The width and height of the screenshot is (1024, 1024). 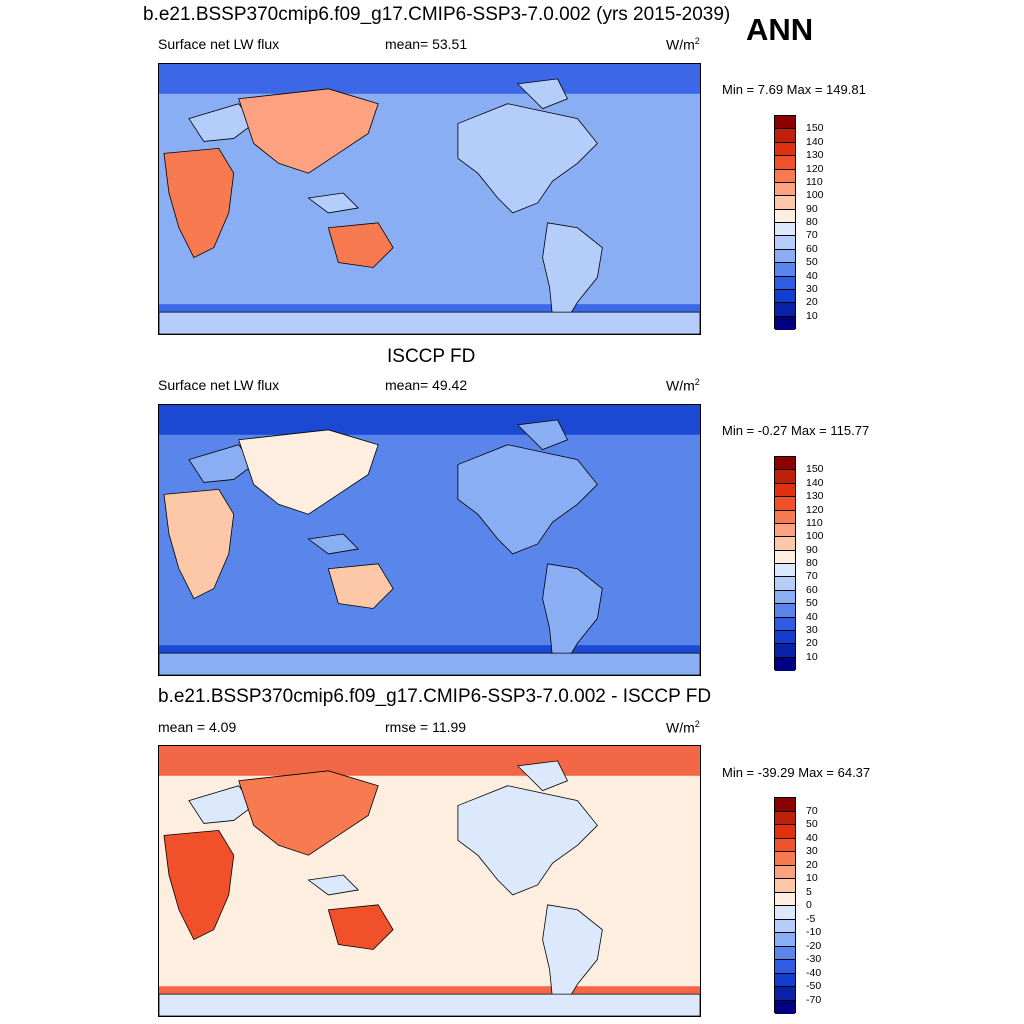 What do you see at coordinates (814, 959) in the screenshot?
I see `colorbar-tick-label: -30` at bounding box center [814, 959].